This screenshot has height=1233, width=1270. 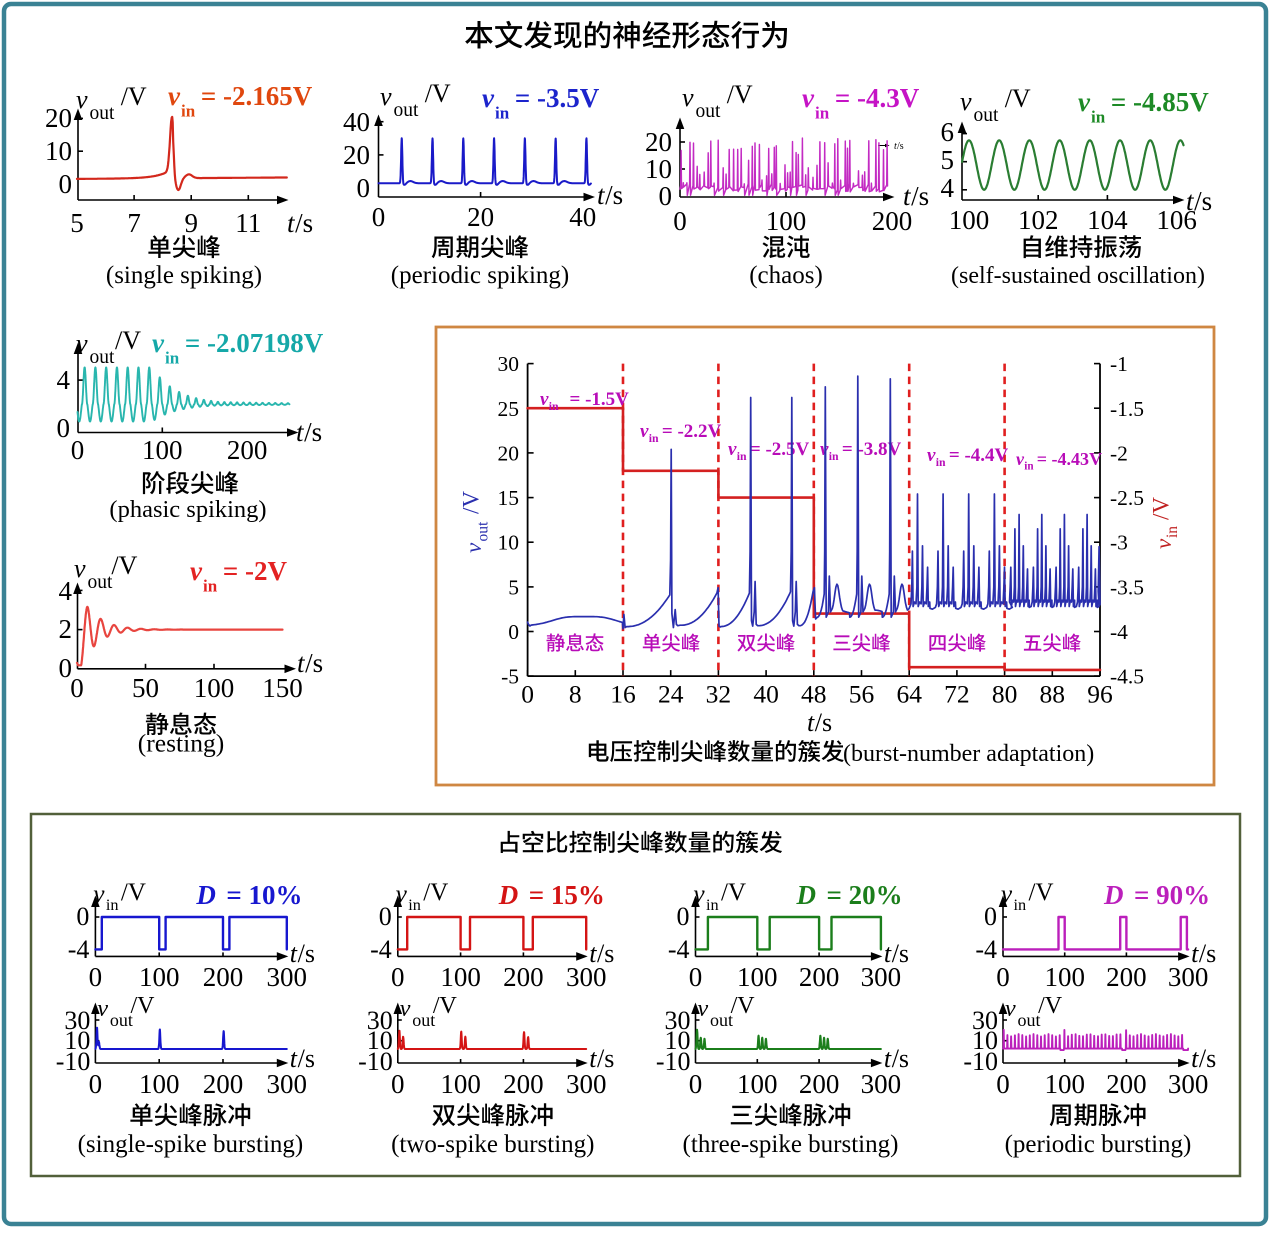 What do you see at coordinates (1188, 1084) in the screenshot?
I see `svg-text: 300` at bounding box center [1188, 1084].